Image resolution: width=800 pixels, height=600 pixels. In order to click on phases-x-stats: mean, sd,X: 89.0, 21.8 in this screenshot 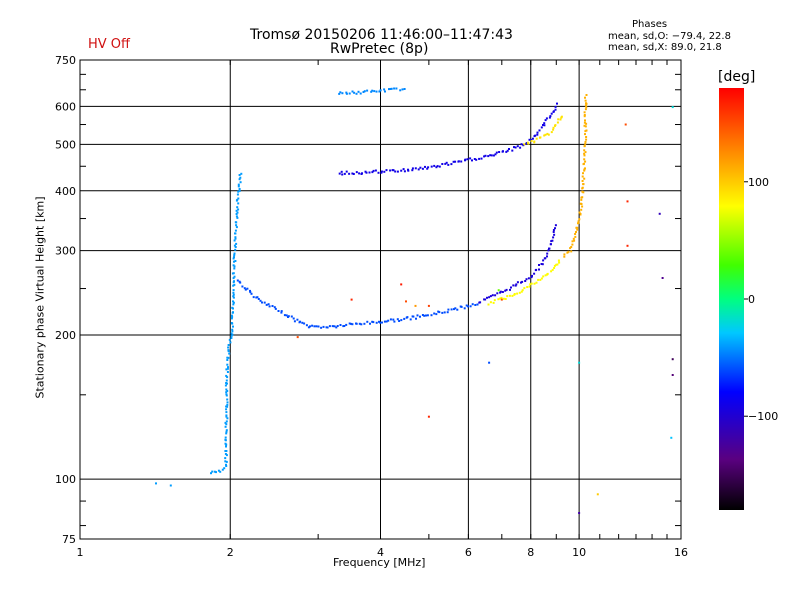, I will do `click(665, 47)`.